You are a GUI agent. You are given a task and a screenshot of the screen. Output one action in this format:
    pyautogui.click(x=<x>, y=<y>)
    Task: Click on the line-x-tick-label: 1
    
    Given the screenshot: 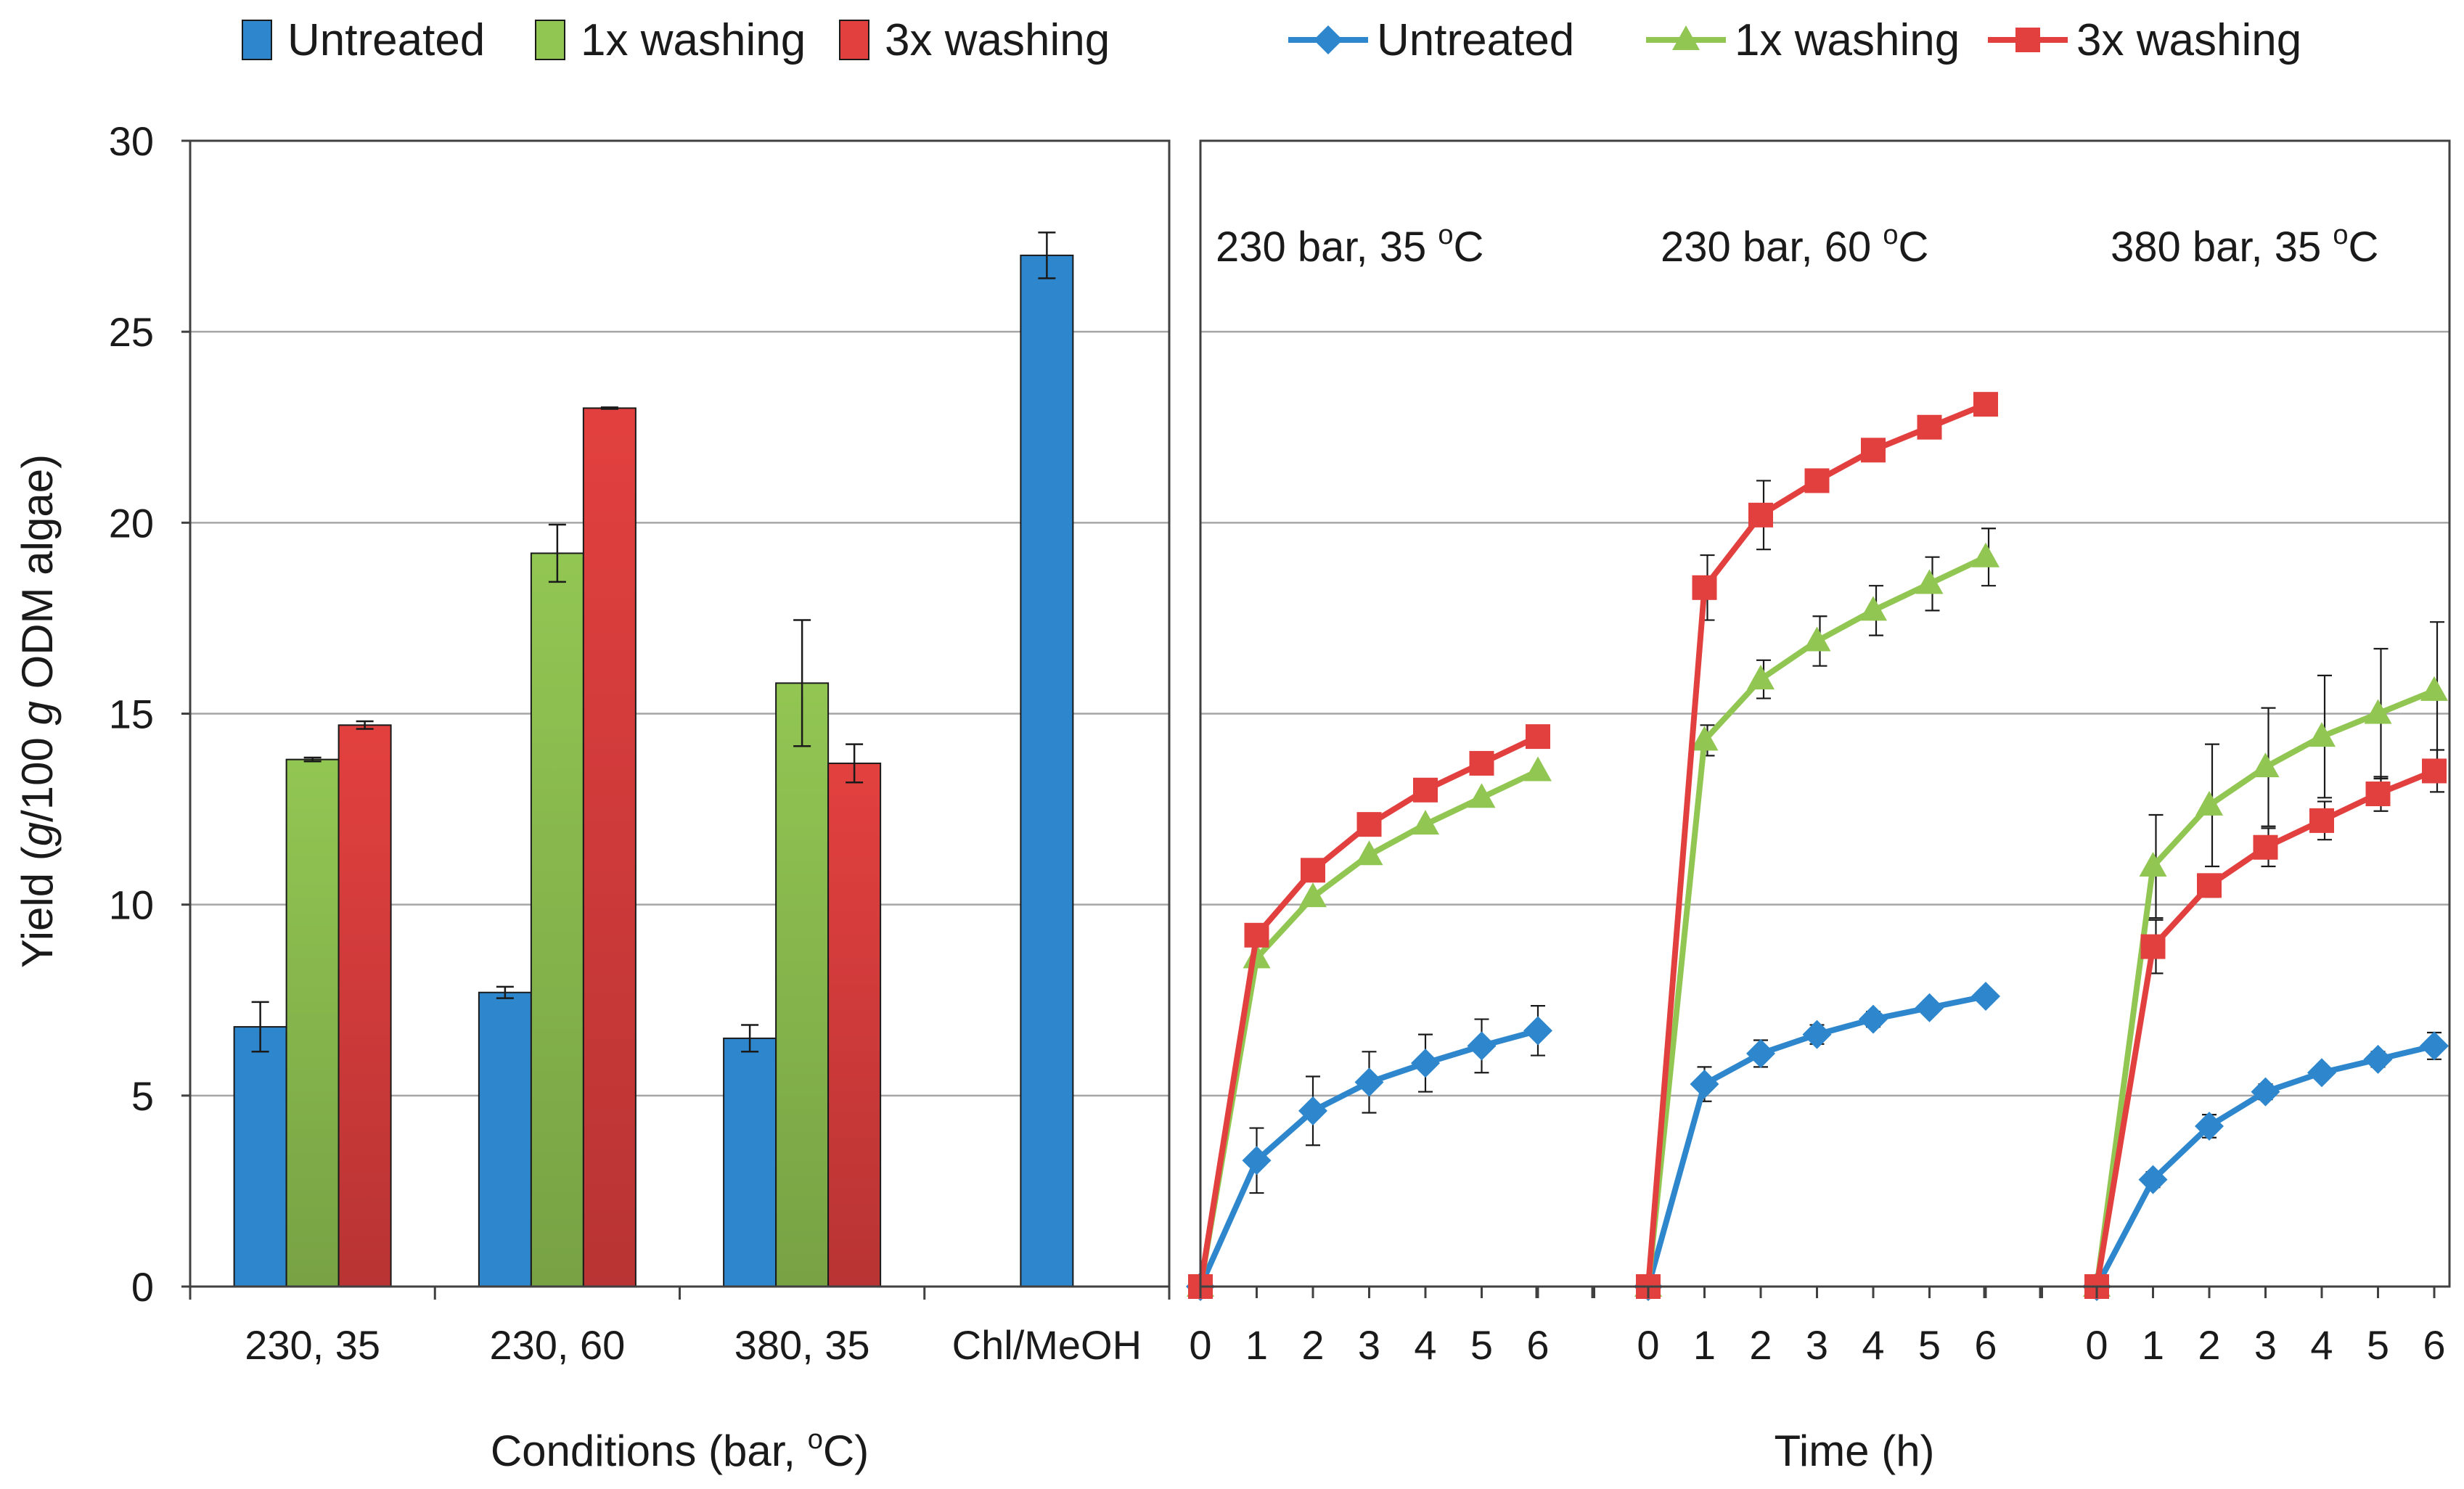 What is the action you would take?
    pyautogui.click(x=1256, y=1345)
    